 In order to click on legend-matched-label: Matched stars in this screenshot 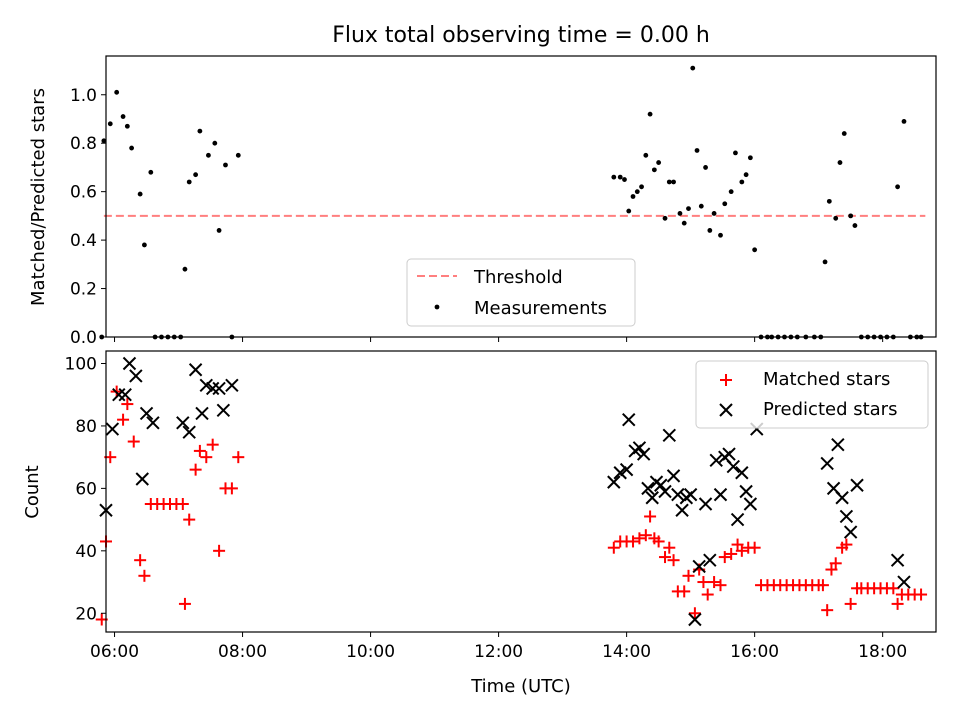, I will do `click(826, 379)`.